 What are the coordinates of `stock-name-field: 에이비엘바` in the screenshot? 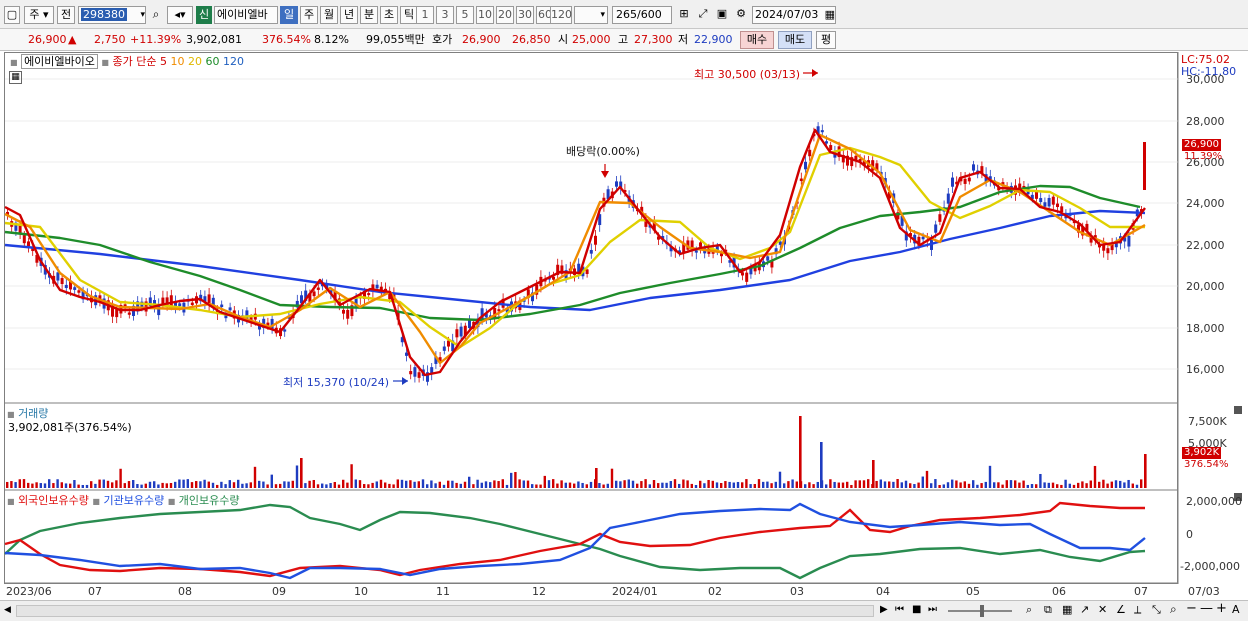 It's located at (246, 15).